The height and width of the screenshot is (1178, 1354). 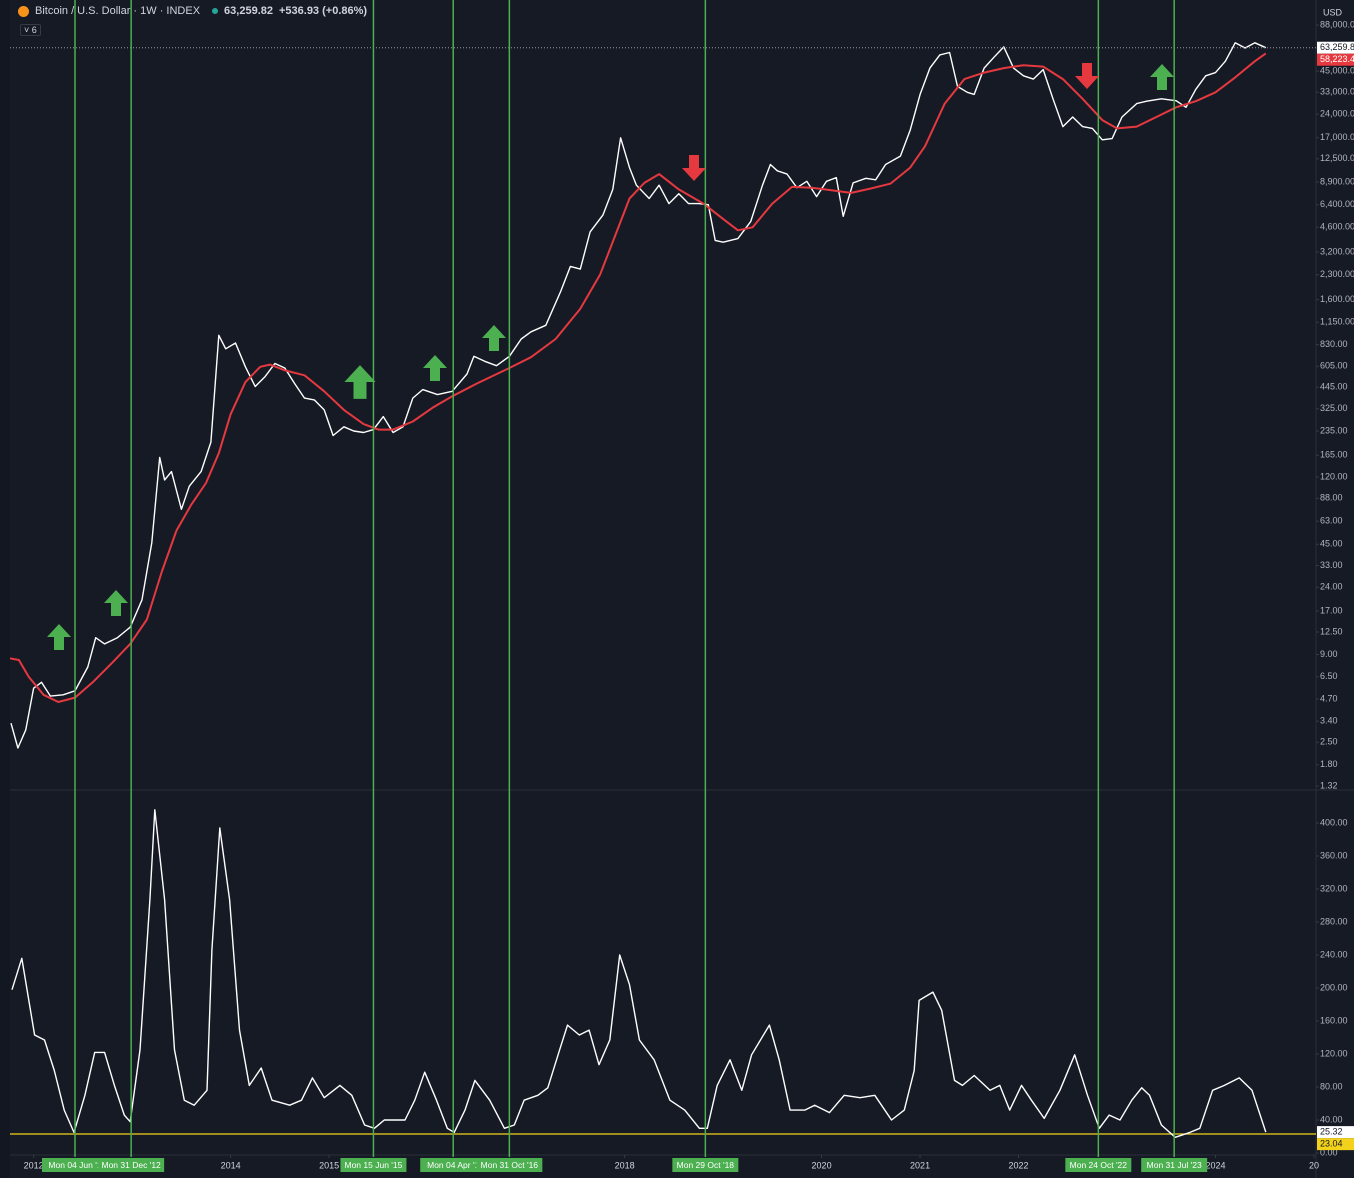 I want to click on y-tick-label: 24,000.00, so click(x=1337, y=114).